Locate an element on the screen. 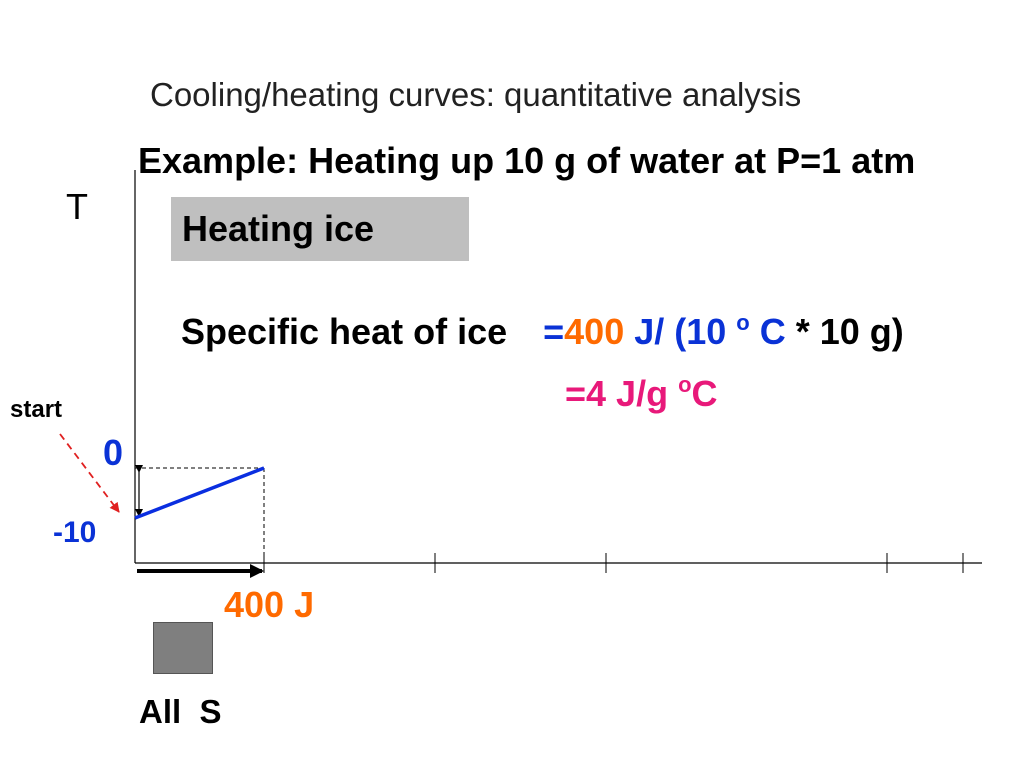  equation-equals: = is located at coordinates (554, 331).